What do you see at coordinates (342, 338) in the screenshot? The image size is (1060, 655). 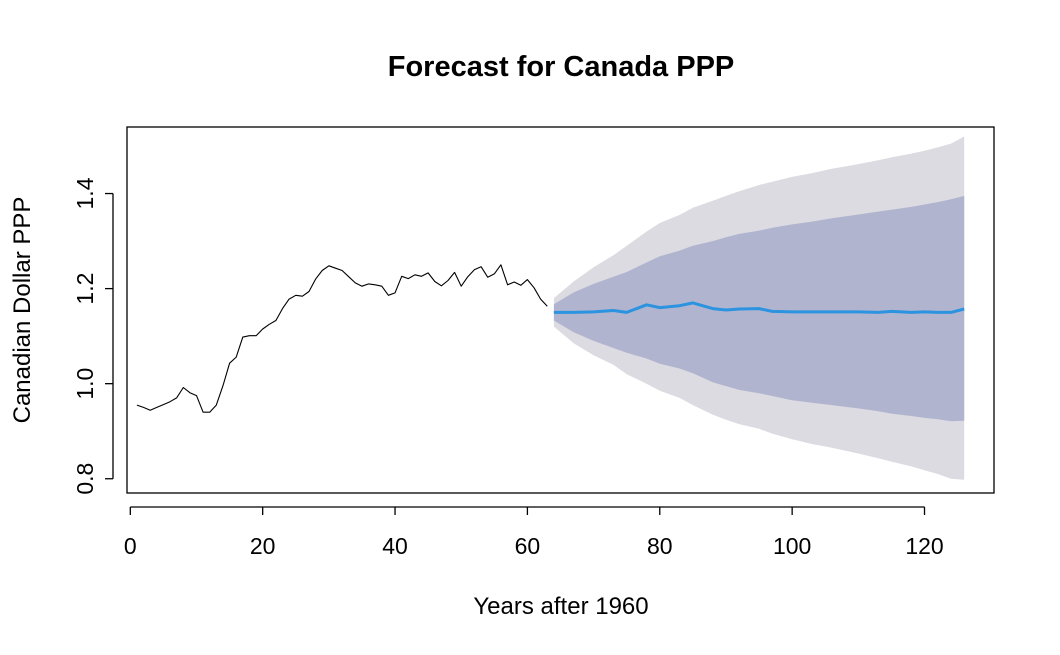 I see `history-line` at bounding box center [342, 338].